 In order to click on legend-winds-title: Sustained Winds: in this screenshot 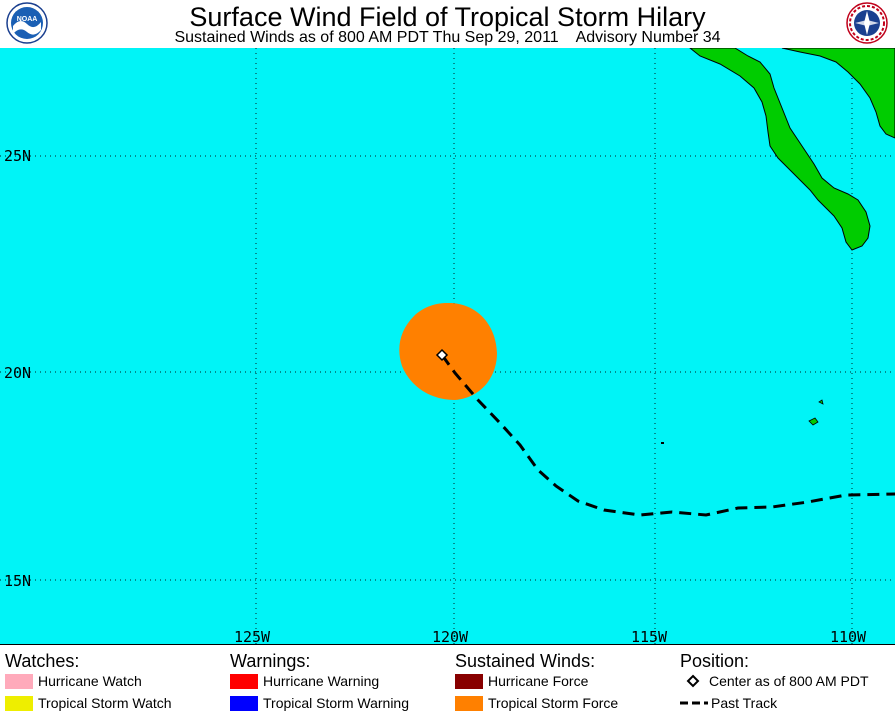, I will do `click(525, 661)`.